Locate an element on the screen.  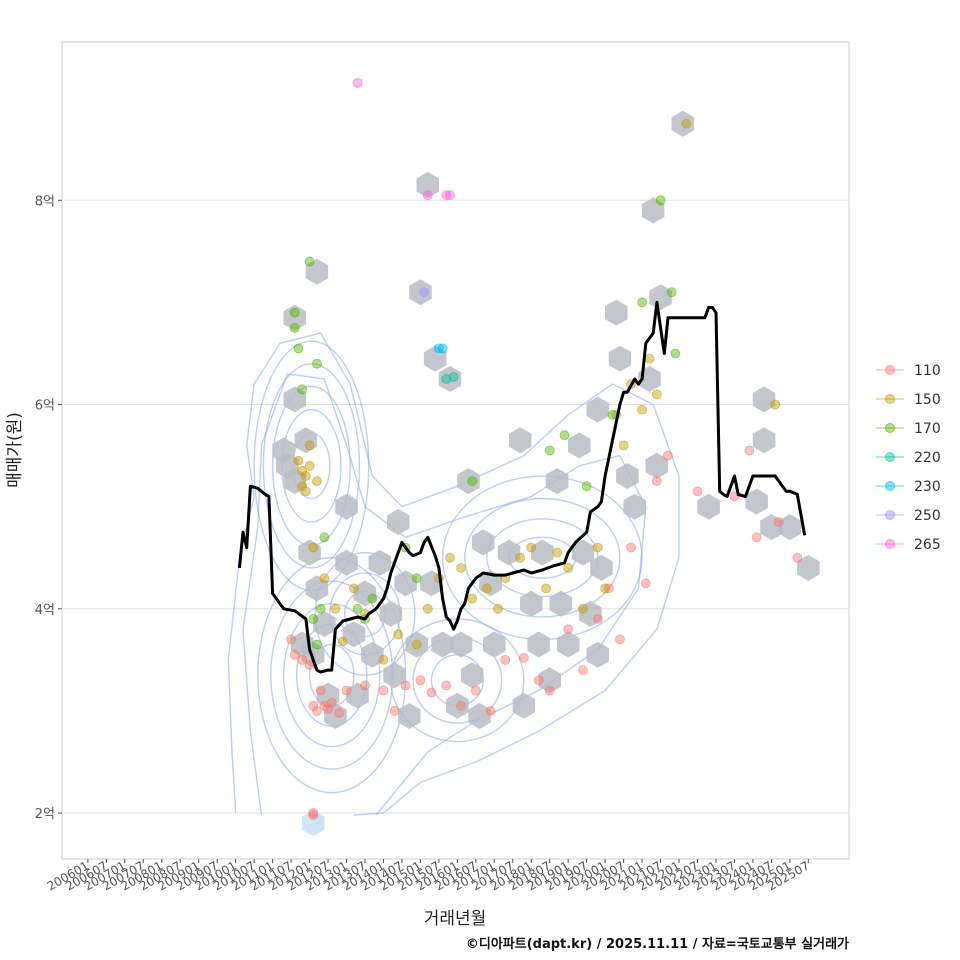
y-axis-ticks: 2억 4억 6억 8억 is located at coordinates (48, 508).